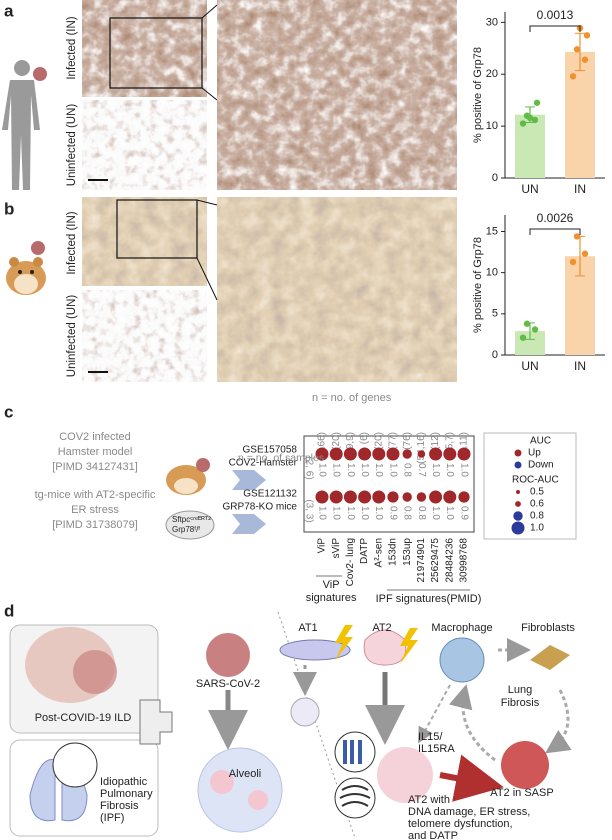  I want to click on panel-label: d, so click(9, 610).